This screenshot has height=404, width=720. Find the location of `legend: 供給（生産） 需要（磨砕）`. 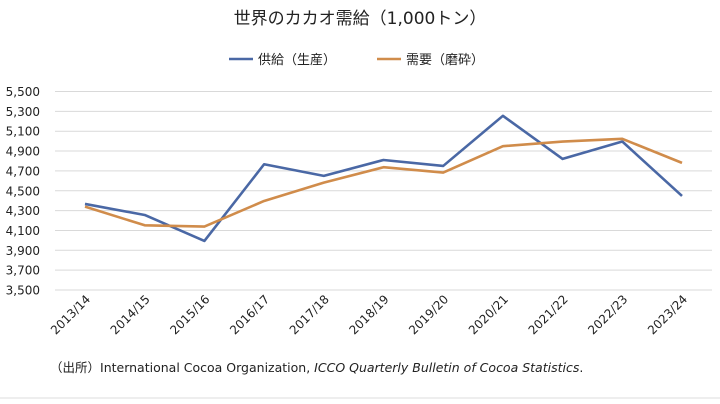

legend: 供給（生産） 需要（磨砕） is located at coordinates (356, 60).